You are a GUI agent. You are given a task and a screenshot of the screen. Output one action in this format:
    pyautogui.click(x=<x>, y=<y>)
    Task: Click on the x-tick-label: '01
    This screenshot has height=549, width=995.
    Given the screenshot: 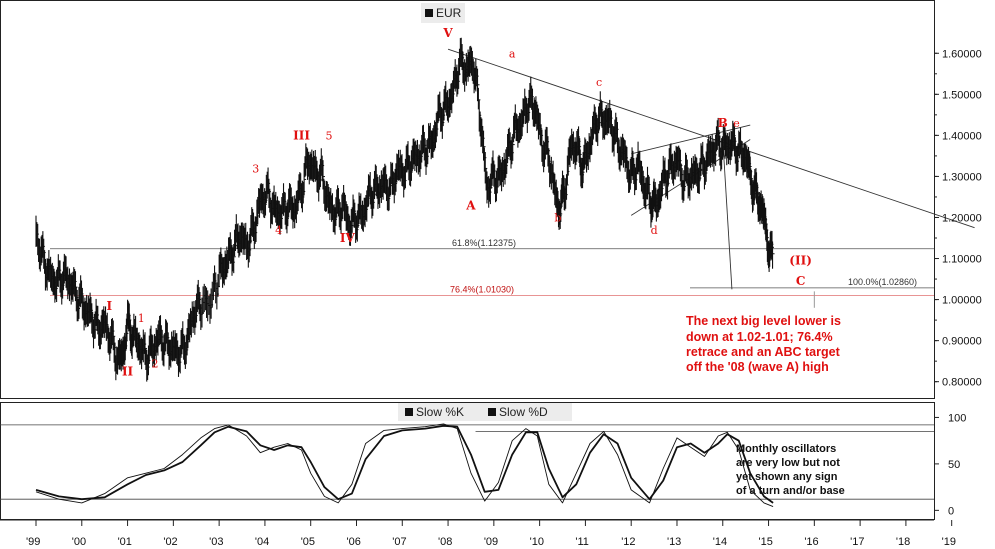 What is the action you would take?
    pyautogui.click(x=125, y=542)
    